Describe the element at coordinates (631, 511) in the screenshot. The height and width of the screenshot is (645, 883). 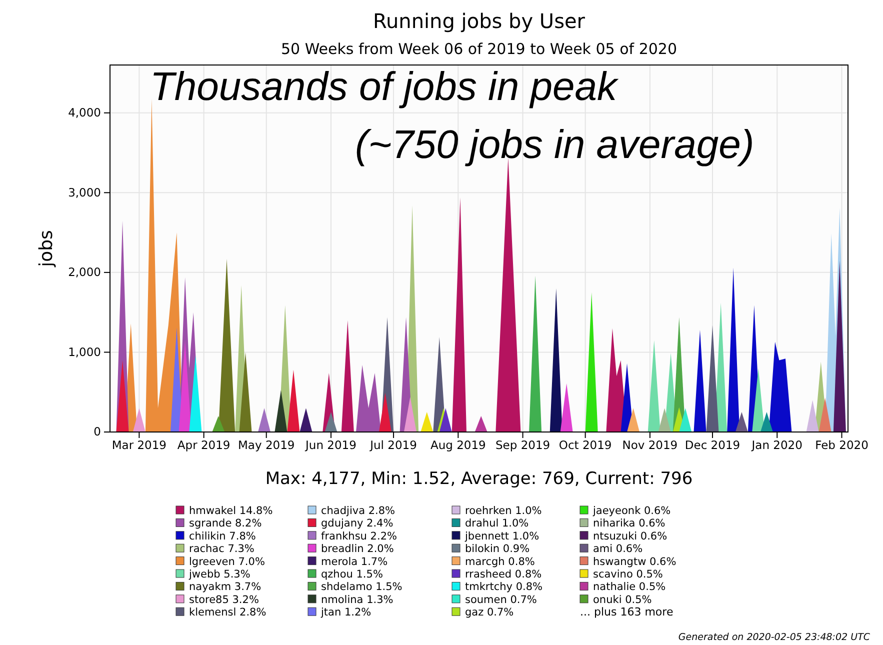
I see `legend-label: jaeyeonk 0.6%` at that location.